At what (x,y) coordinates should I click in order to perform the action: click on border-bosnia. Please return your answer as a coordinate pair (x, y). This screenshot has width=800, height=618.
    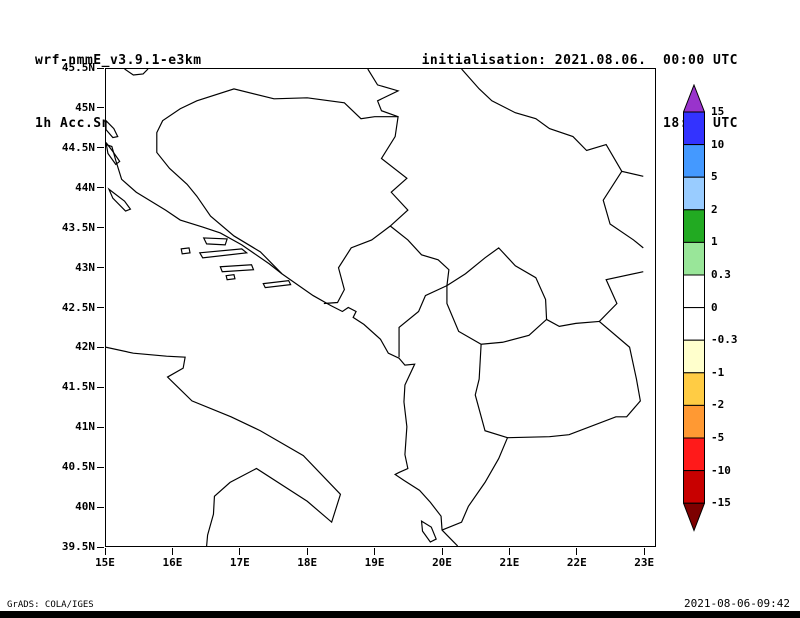
    Looking at the image, I should click on (282, 196).